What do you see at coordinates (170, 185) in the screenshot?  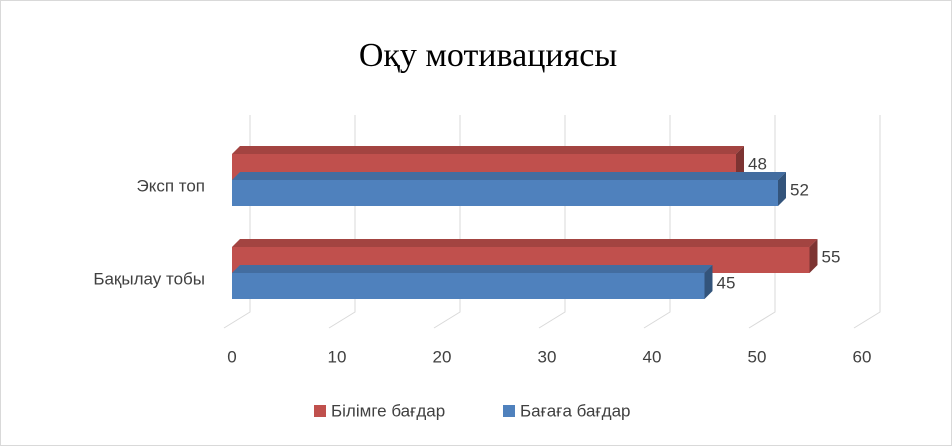 I see `y-tick-label: Эксп топ` at bounding box center [170, 185].